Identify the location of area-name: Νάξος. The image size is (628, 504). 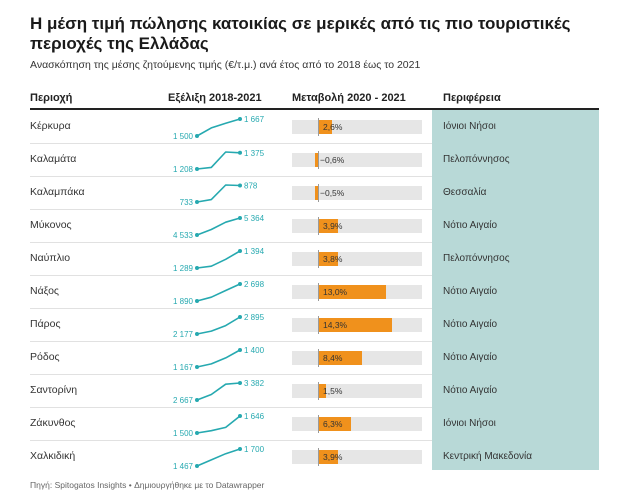
(44, 291).